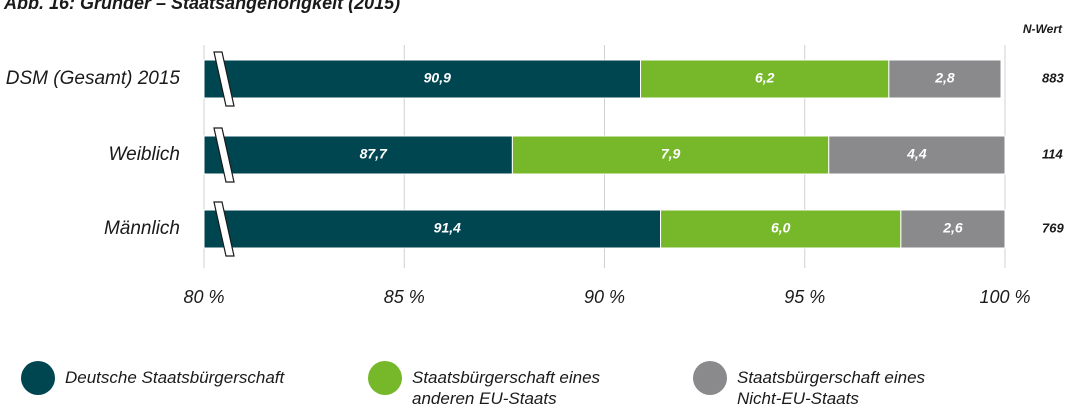  I want to click on value-label: 87,7, so click(374, 154).